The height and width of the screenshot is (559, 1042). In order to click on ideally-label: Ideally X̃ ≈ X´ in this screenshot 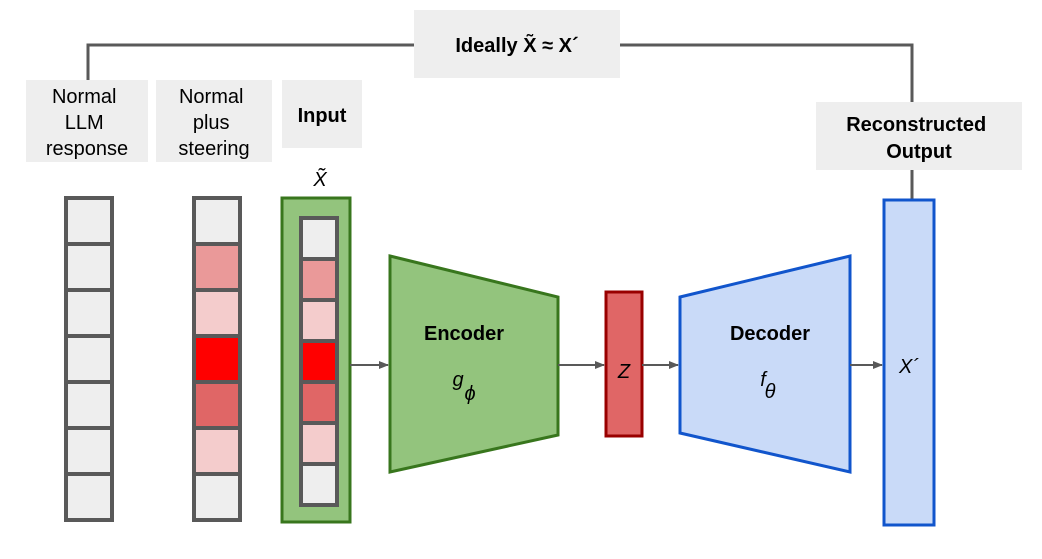, I will do `click(516, 45)`.